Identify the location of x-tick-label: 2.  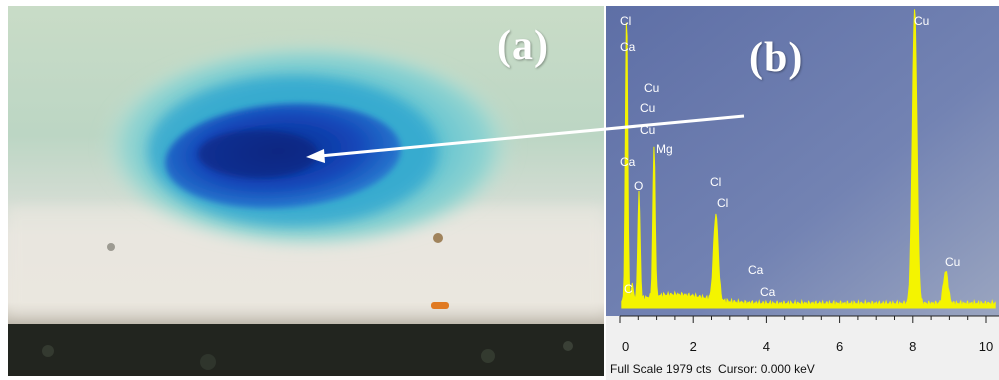
(693, 346).